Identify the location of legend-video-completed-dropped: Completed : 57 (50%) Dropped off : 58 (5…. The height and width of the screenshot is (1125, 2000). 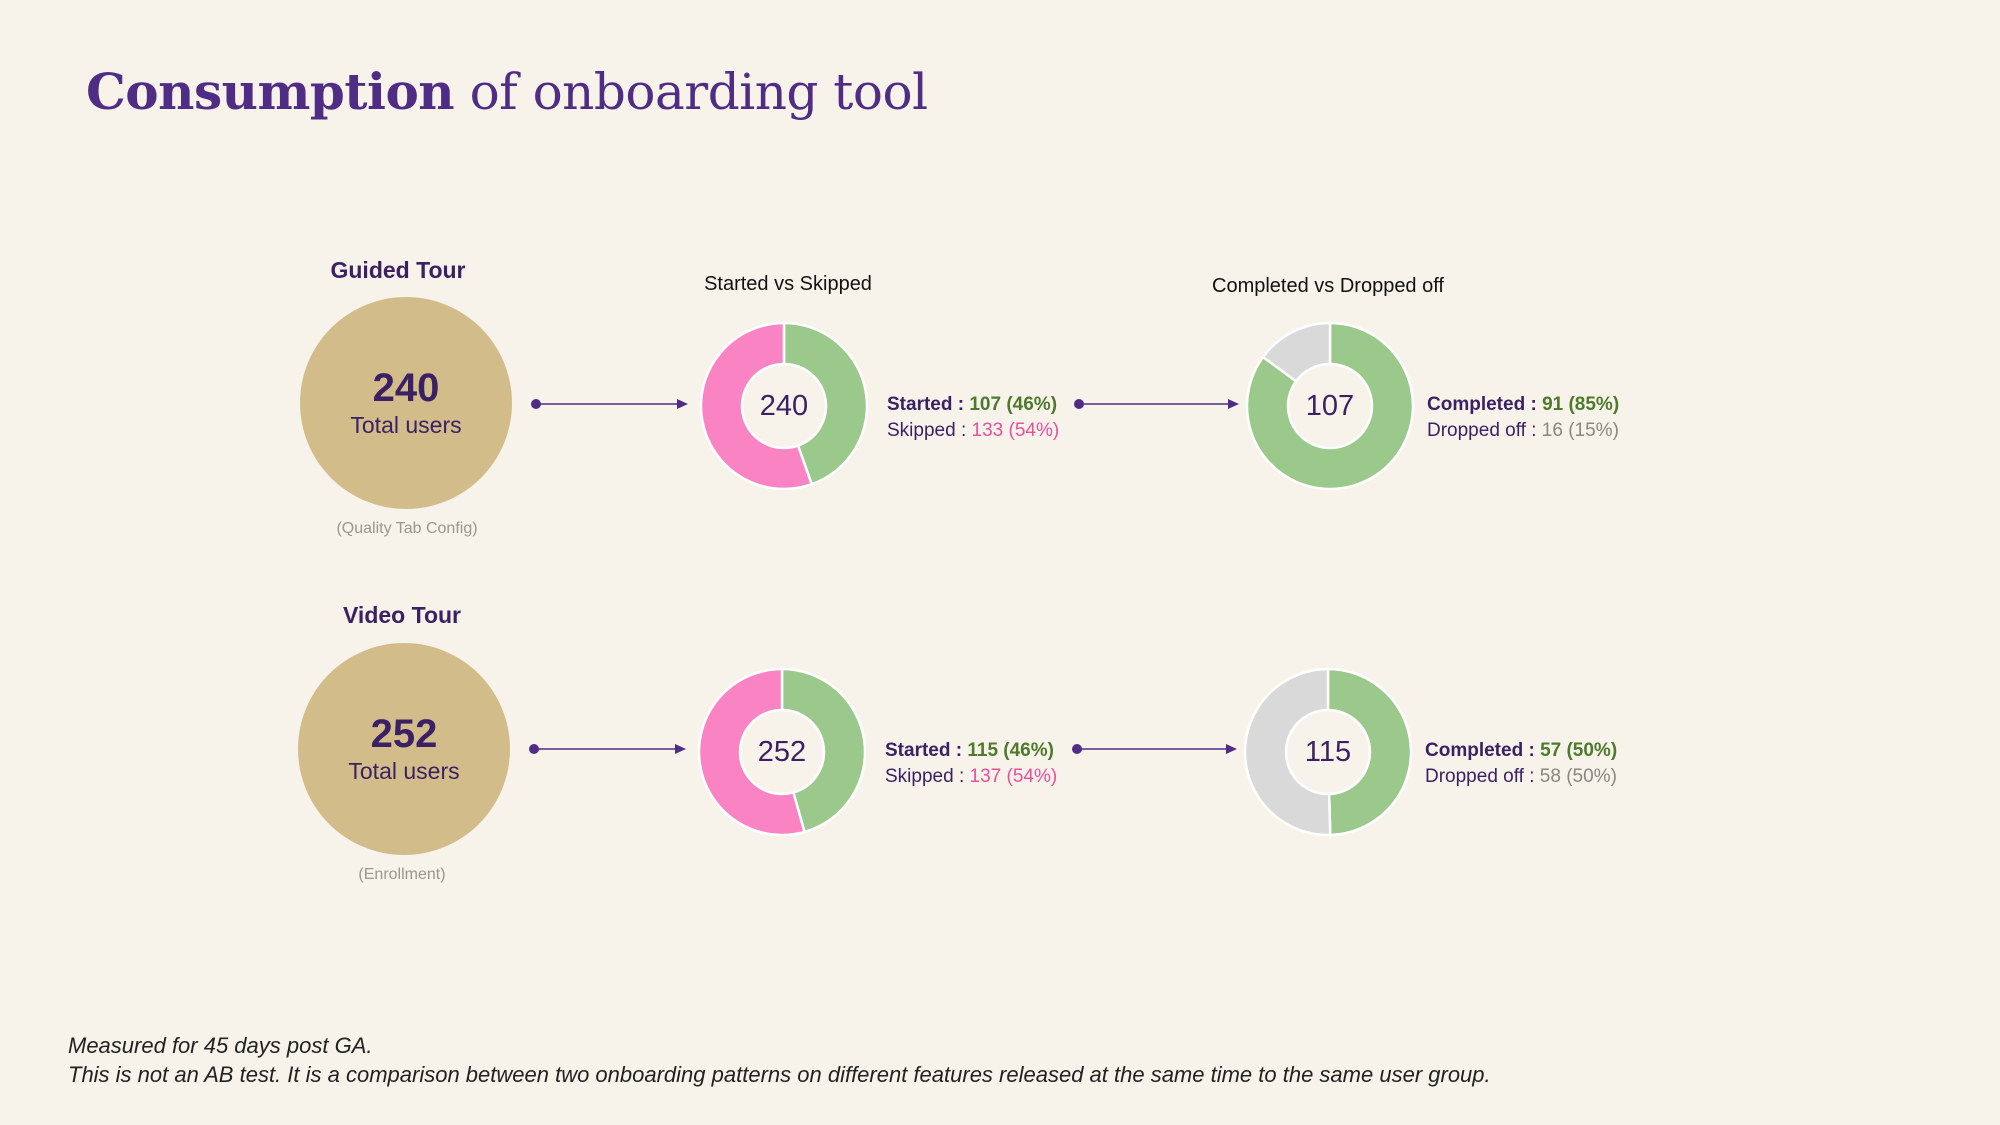
(1521, 764).